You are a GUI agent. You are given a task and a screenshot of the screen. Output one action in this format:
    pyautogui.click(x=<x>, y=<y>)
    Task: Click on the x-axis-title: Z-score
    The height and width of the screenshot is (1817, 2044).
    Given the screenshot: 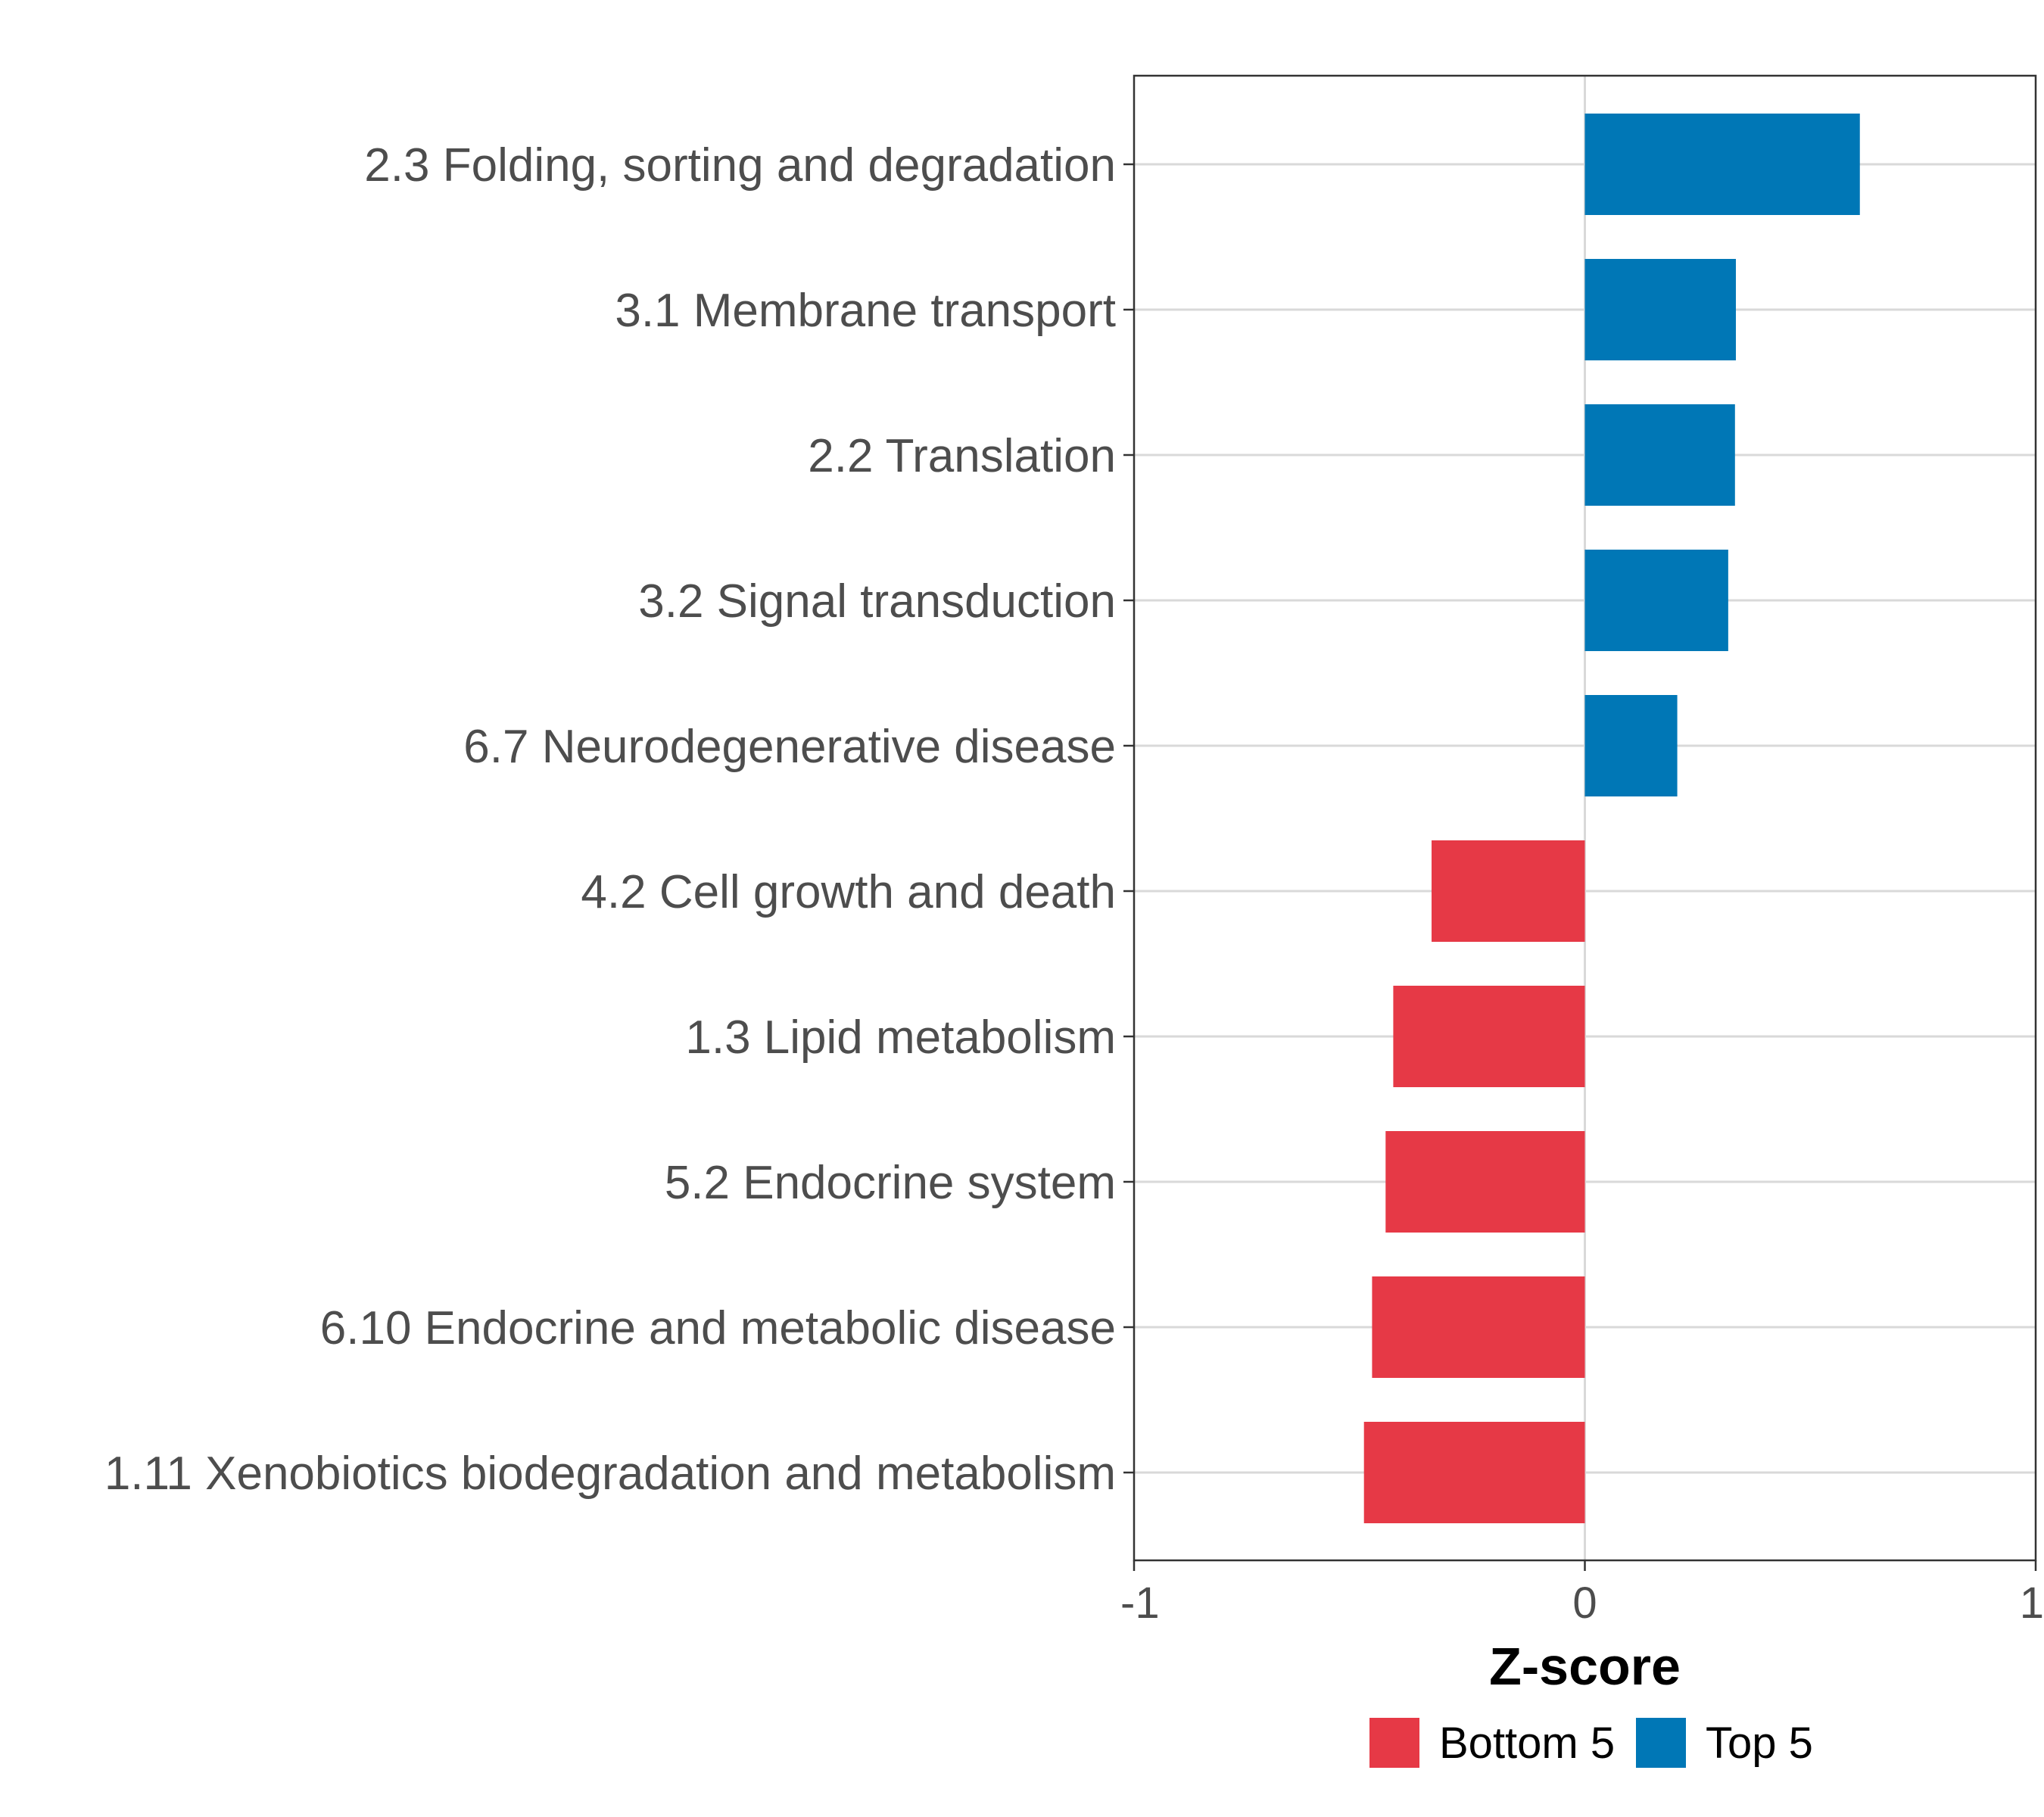 What is the action you would take?
    pyautogui.click(x=1585, y=1666)
    